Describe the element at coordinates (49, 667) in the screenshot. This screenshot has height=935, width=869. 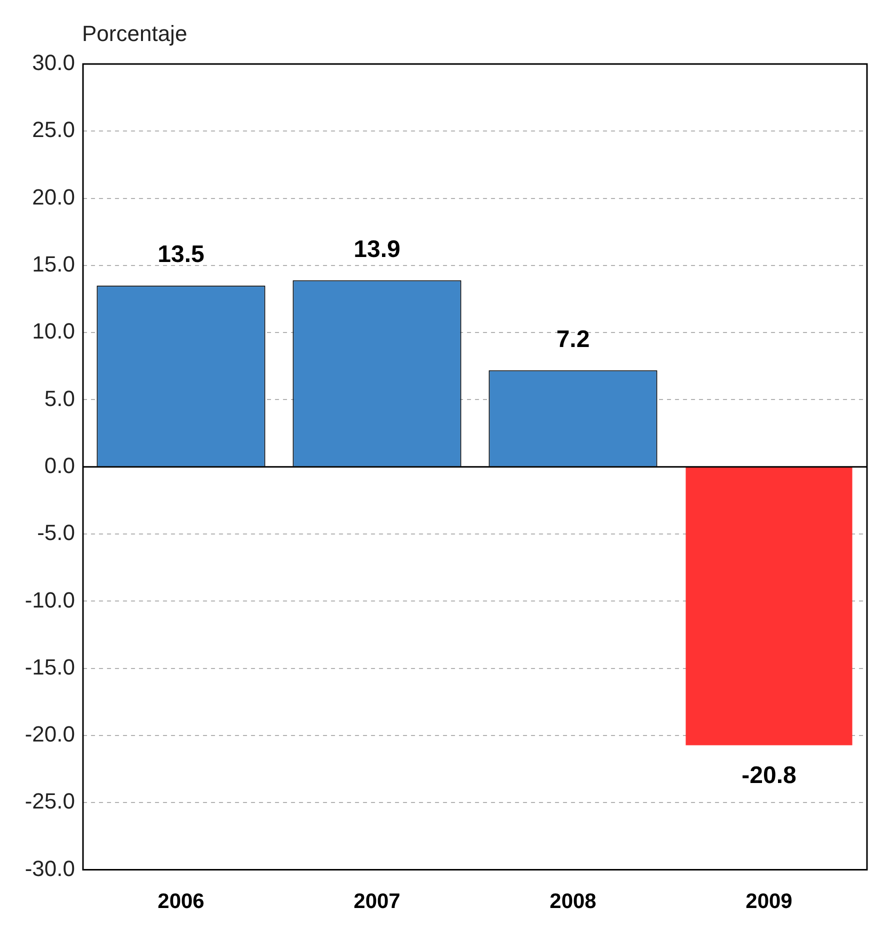
I see `y-tick-label: -15.0` at that location.